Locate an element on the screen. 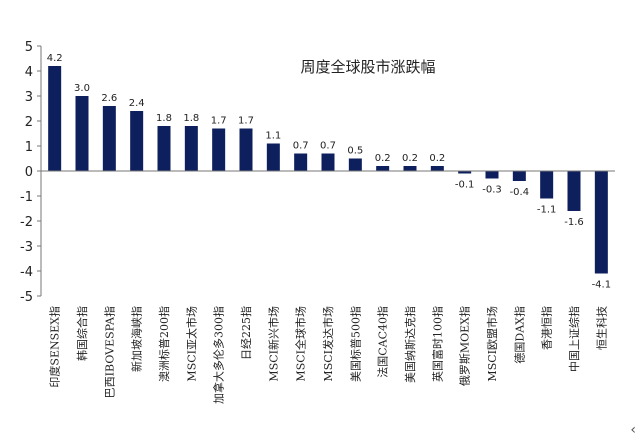 Image resolution: width=640 pixels, height=444 pixels. x-tick-label: 俄罗斯MOEX指 is located at coordinates (465, 346).